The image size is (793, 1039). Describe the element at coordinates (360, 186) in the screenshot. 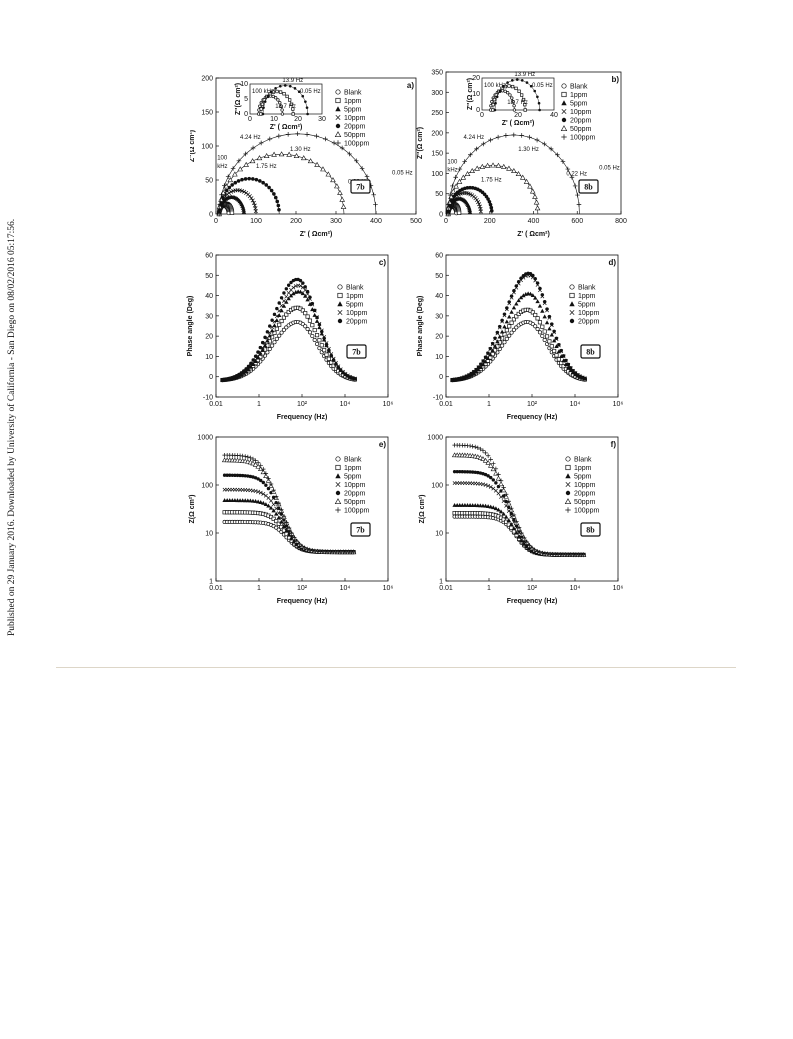

I see `figure-tag-box` at that location.